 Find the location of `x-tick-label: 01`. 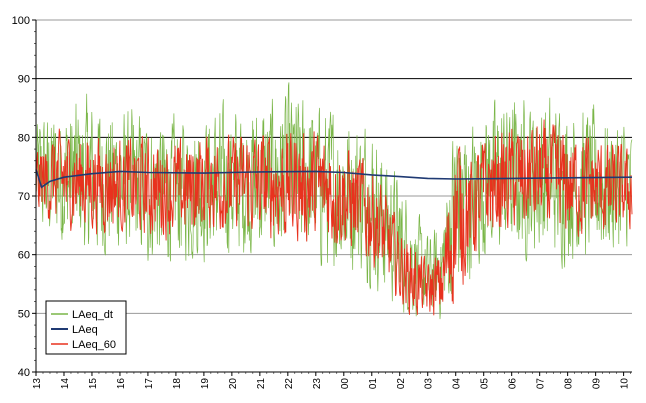

x-tick-label: 01 is located at coordinates (373, 384).